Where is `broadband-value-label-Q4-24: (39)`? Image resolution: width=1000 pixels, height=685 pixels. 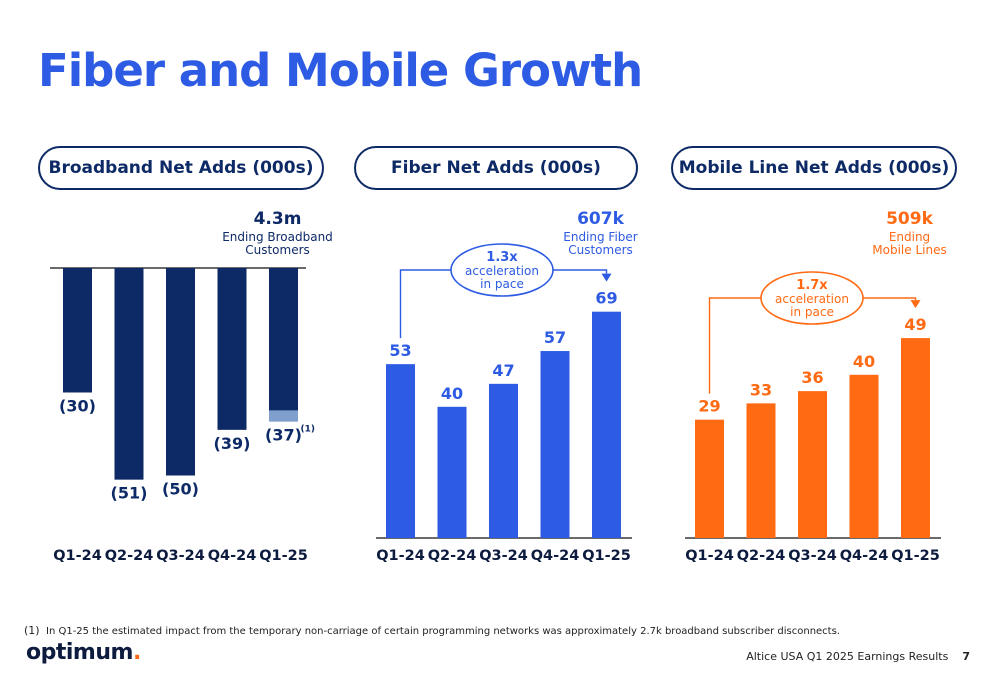
broadband-value-label-Q4-24: (39) is located at coordinates (232, 443).